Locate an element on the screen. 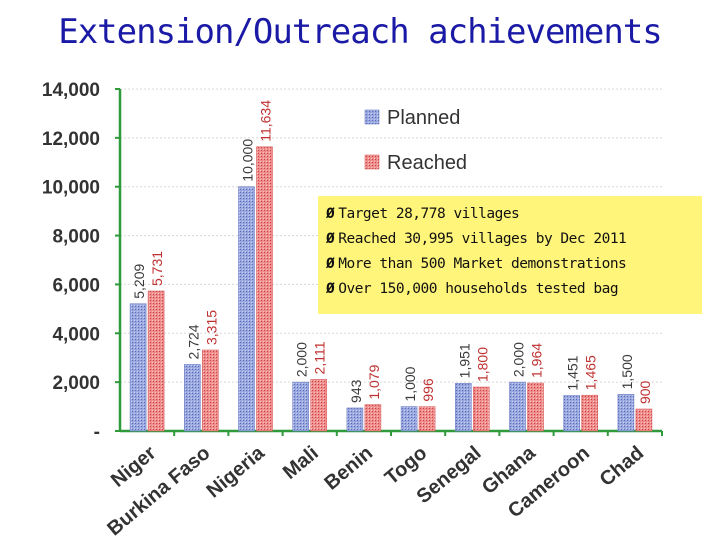 The height and width of the screenshot is (540, 720). data-label-reached: 11,634 is located at coordinates (266, 121).